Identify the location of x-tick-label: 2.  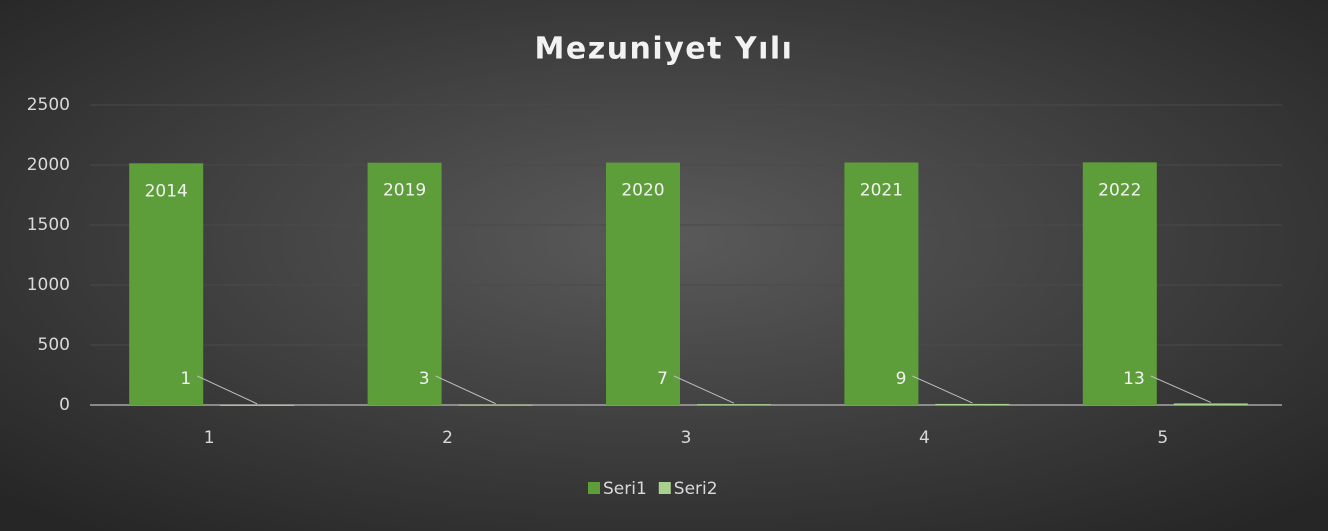
(447, 438).